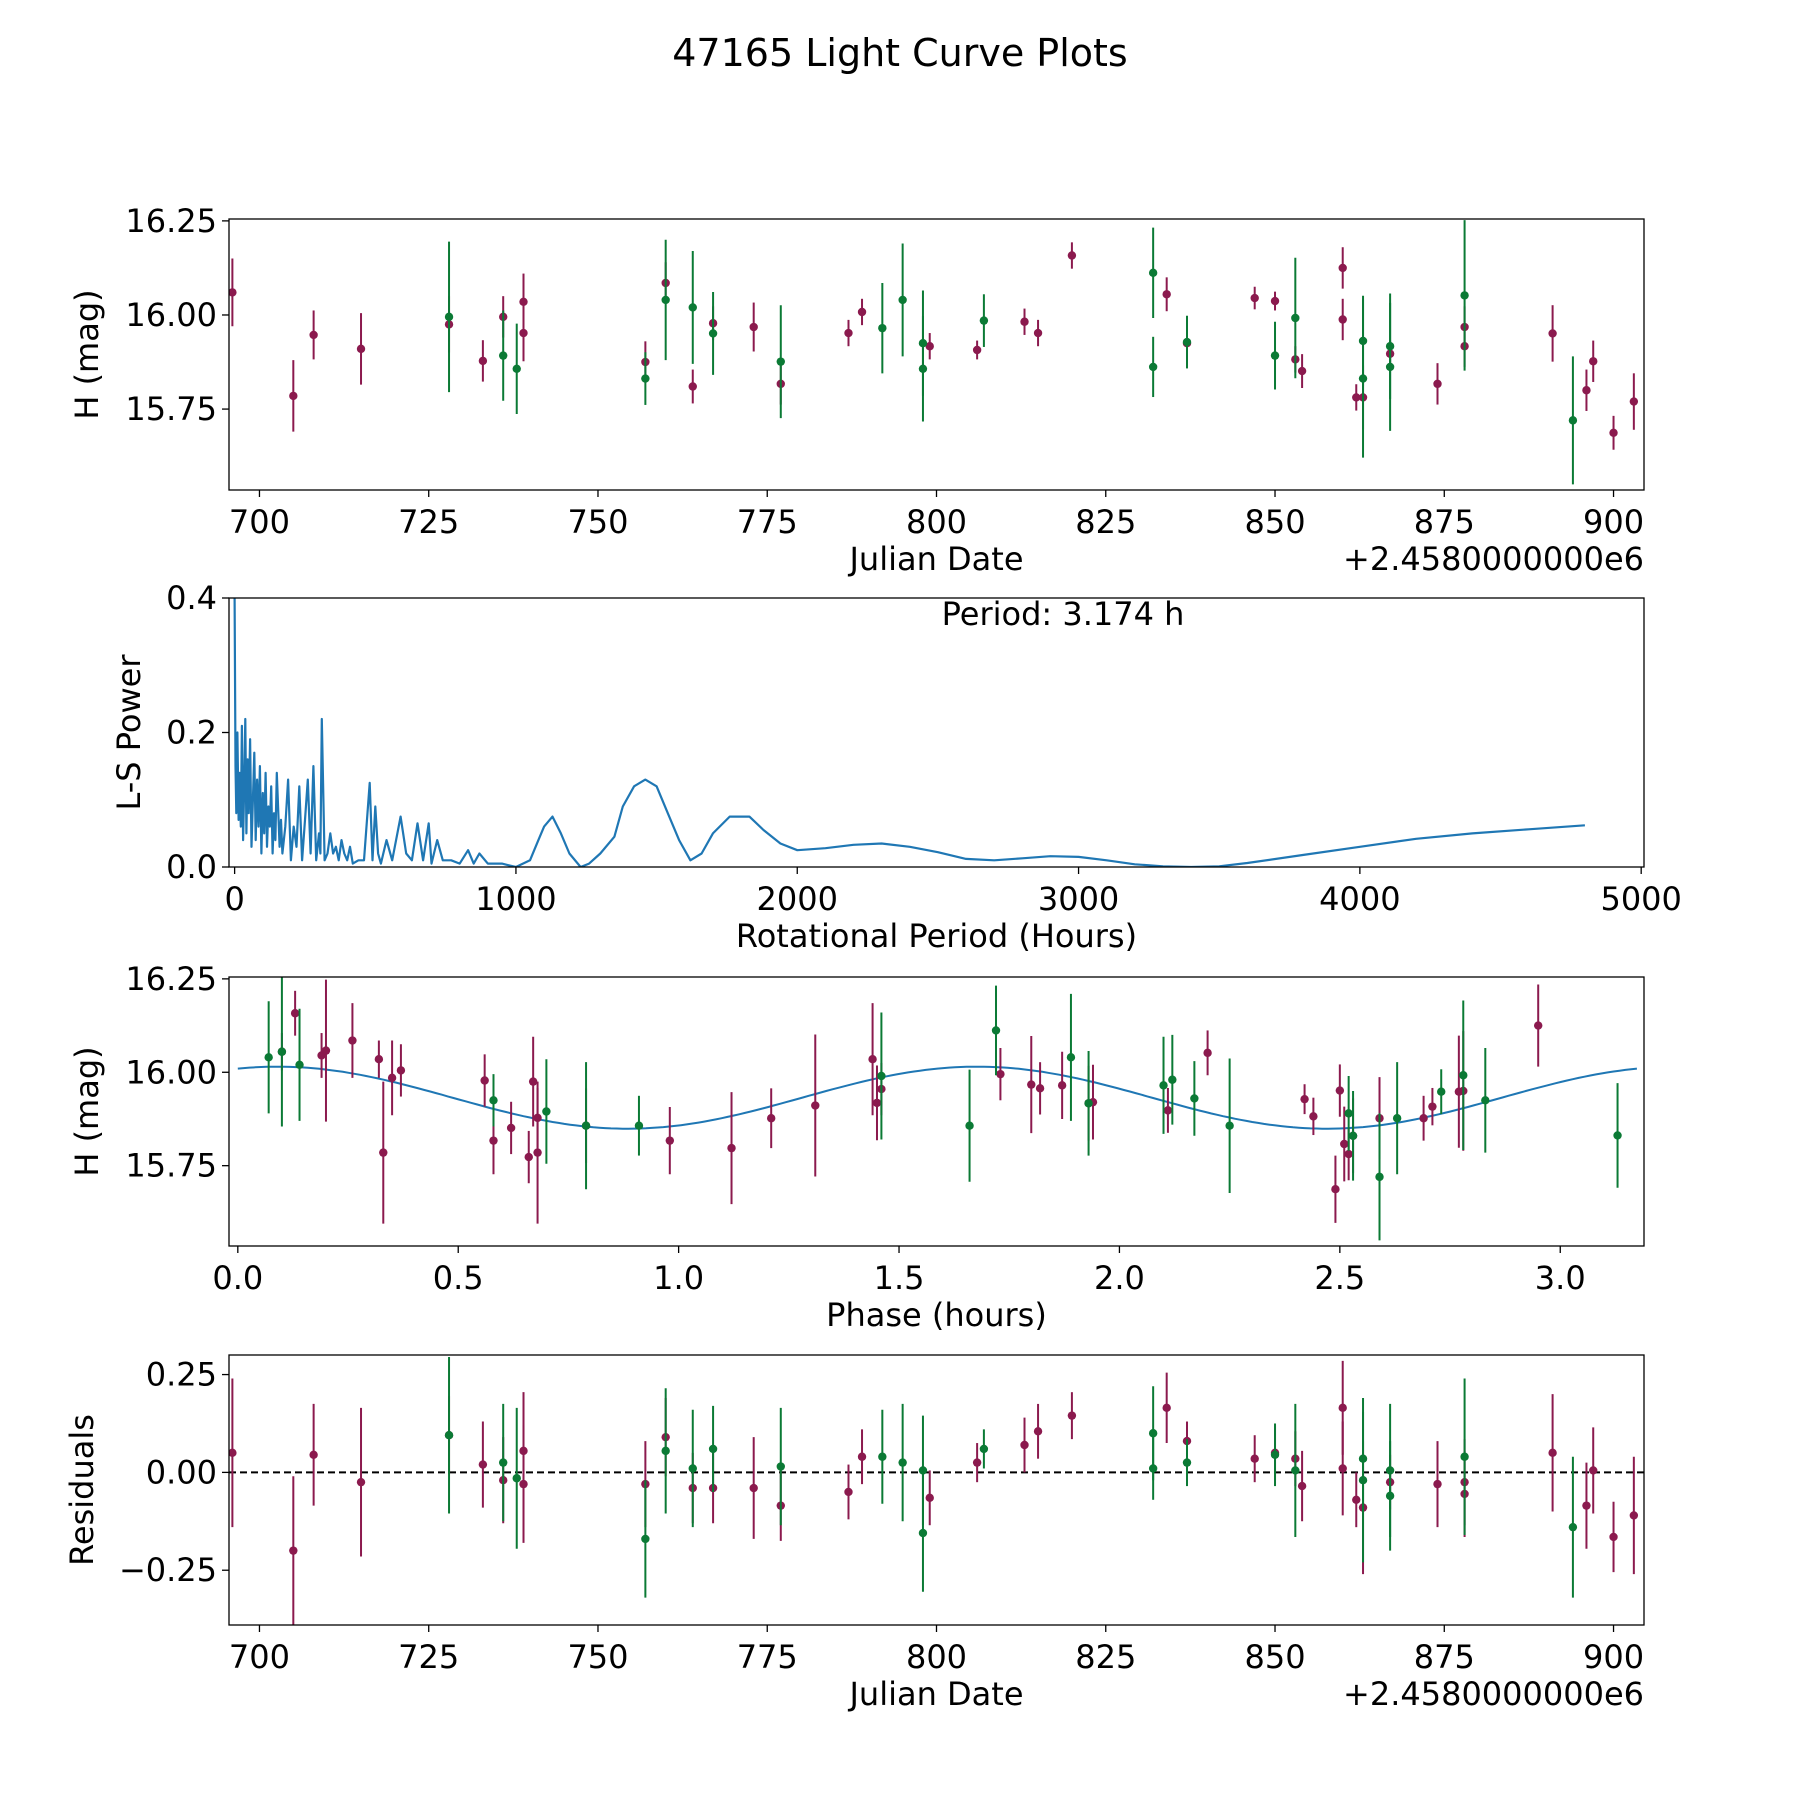 This screenshot has height=1800, width=1800. Describe the element at coordinates (1613, 1657) in the screenshot. I see `x-tick-label: 900` at that location.